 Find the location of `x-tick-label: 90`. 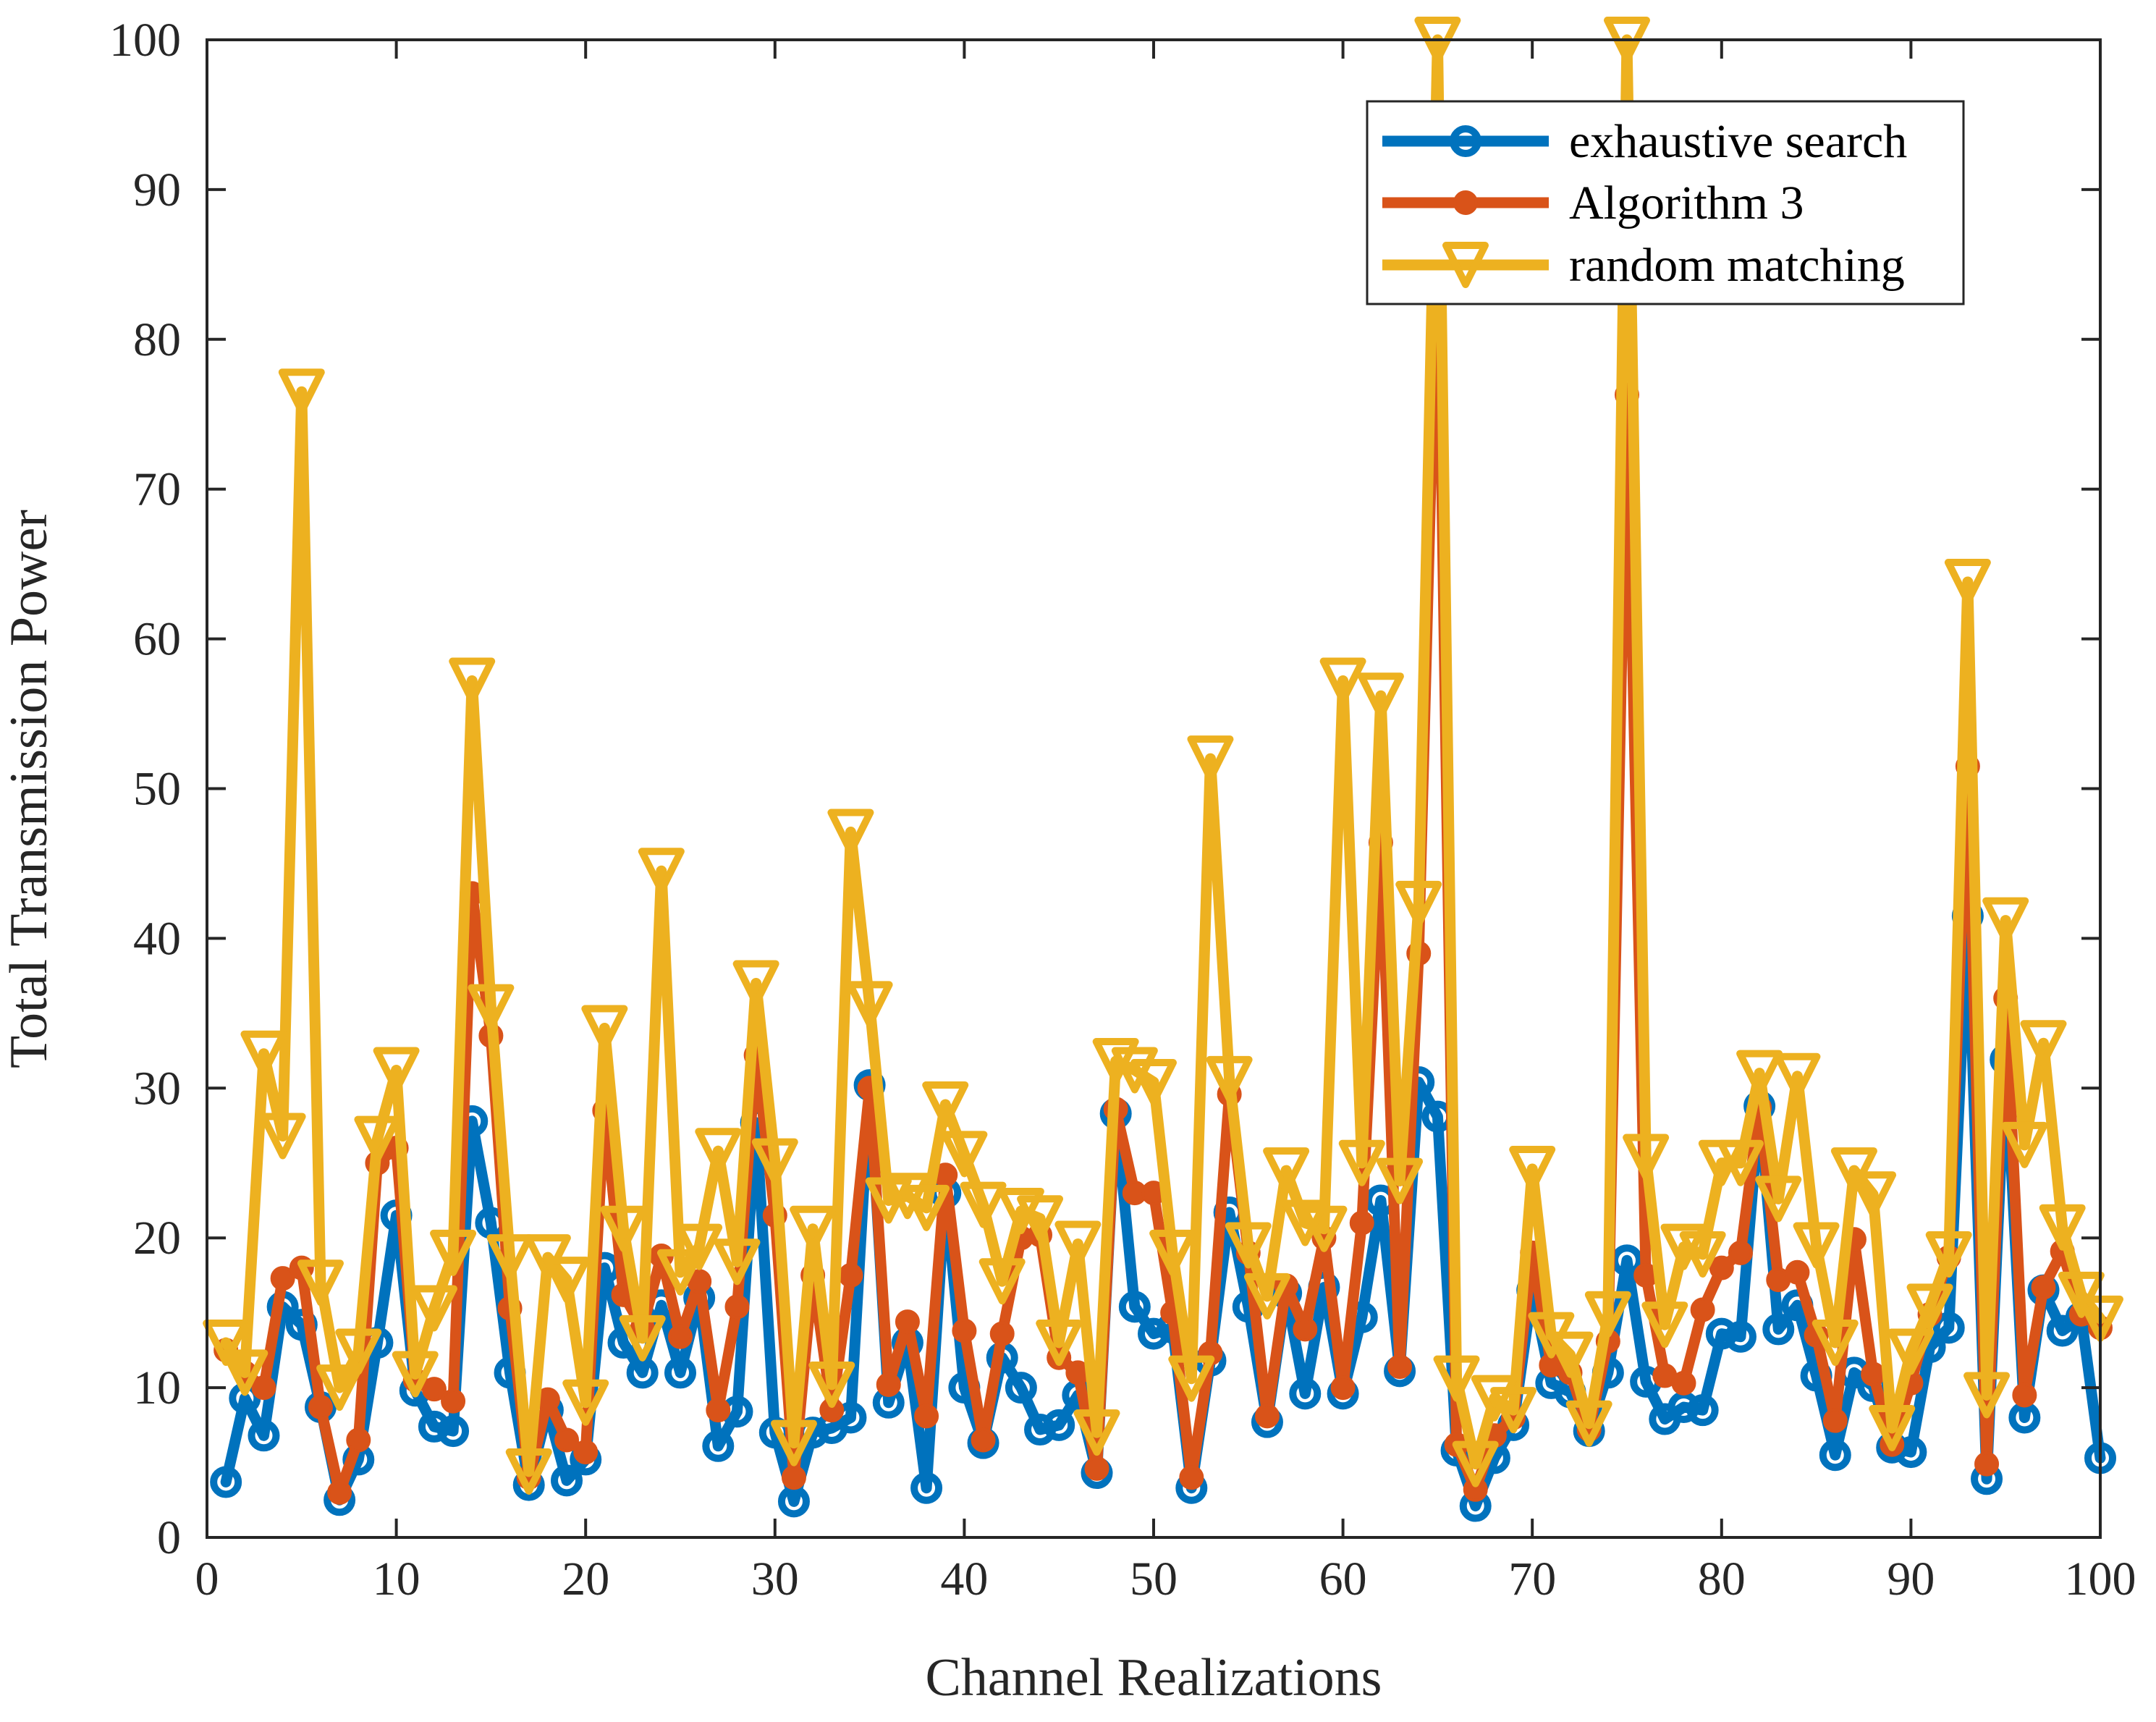

x-tick-label: 90 is located at coordinates (1911, 1579).